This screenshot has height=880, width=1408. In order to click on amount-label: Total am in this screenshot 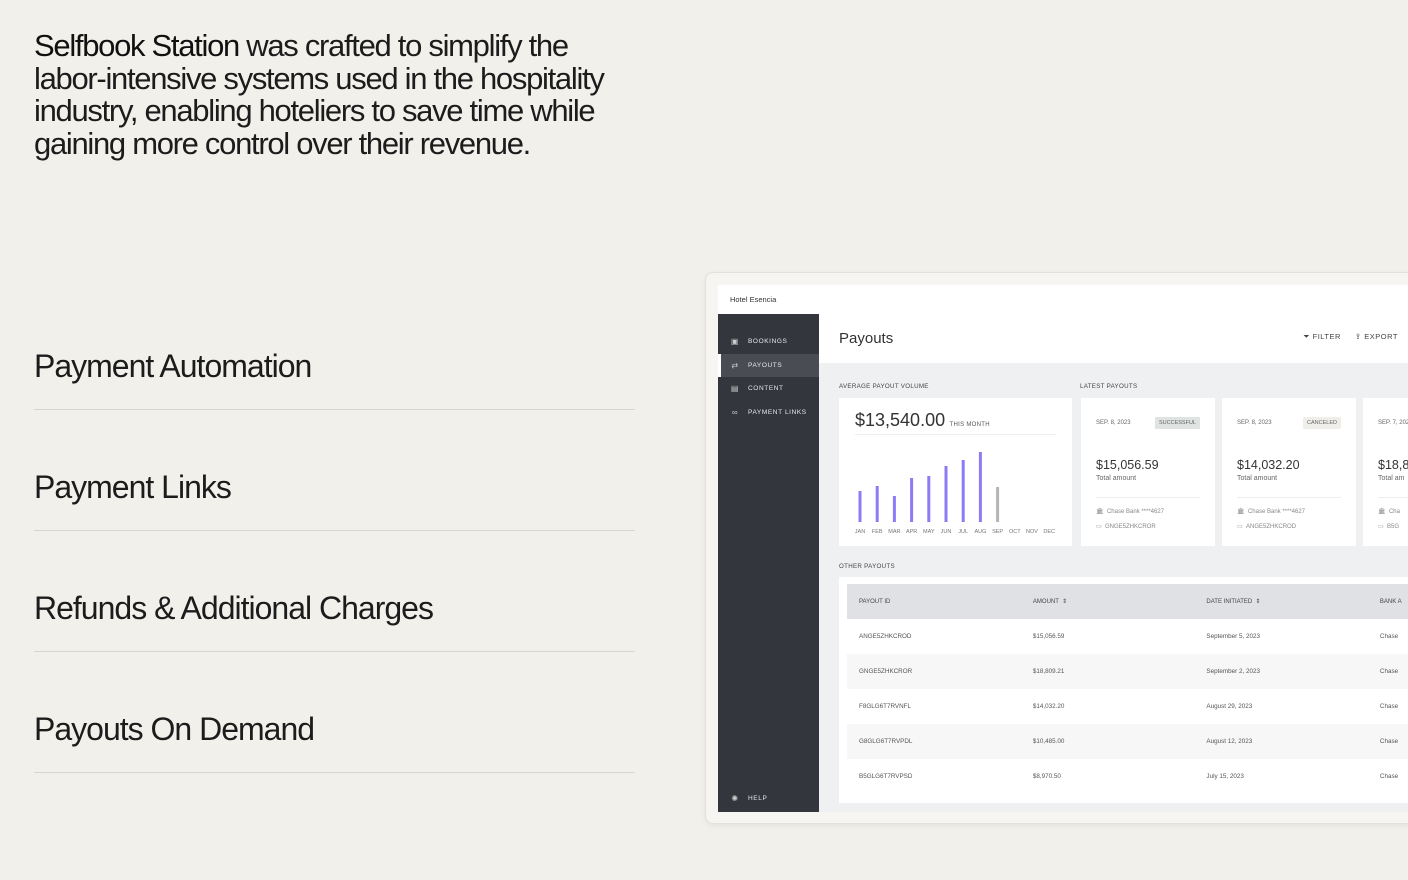, I will do `click(1391, 478)`.